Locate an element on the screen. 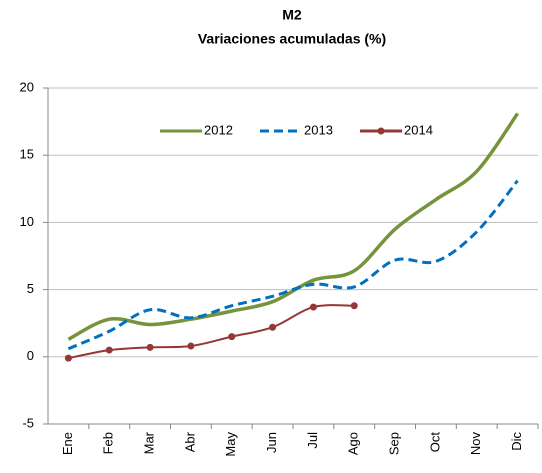 The height and width of the screenshot is (473, 542). x-tick-label: Mar is located at coordinates (149, 442).